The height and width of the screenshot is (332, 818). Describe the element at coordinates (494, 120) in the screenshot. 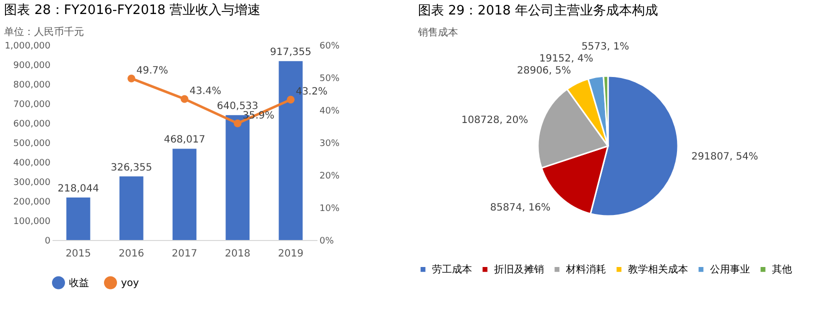

I see `data-label: 108728, 20%` at that location.